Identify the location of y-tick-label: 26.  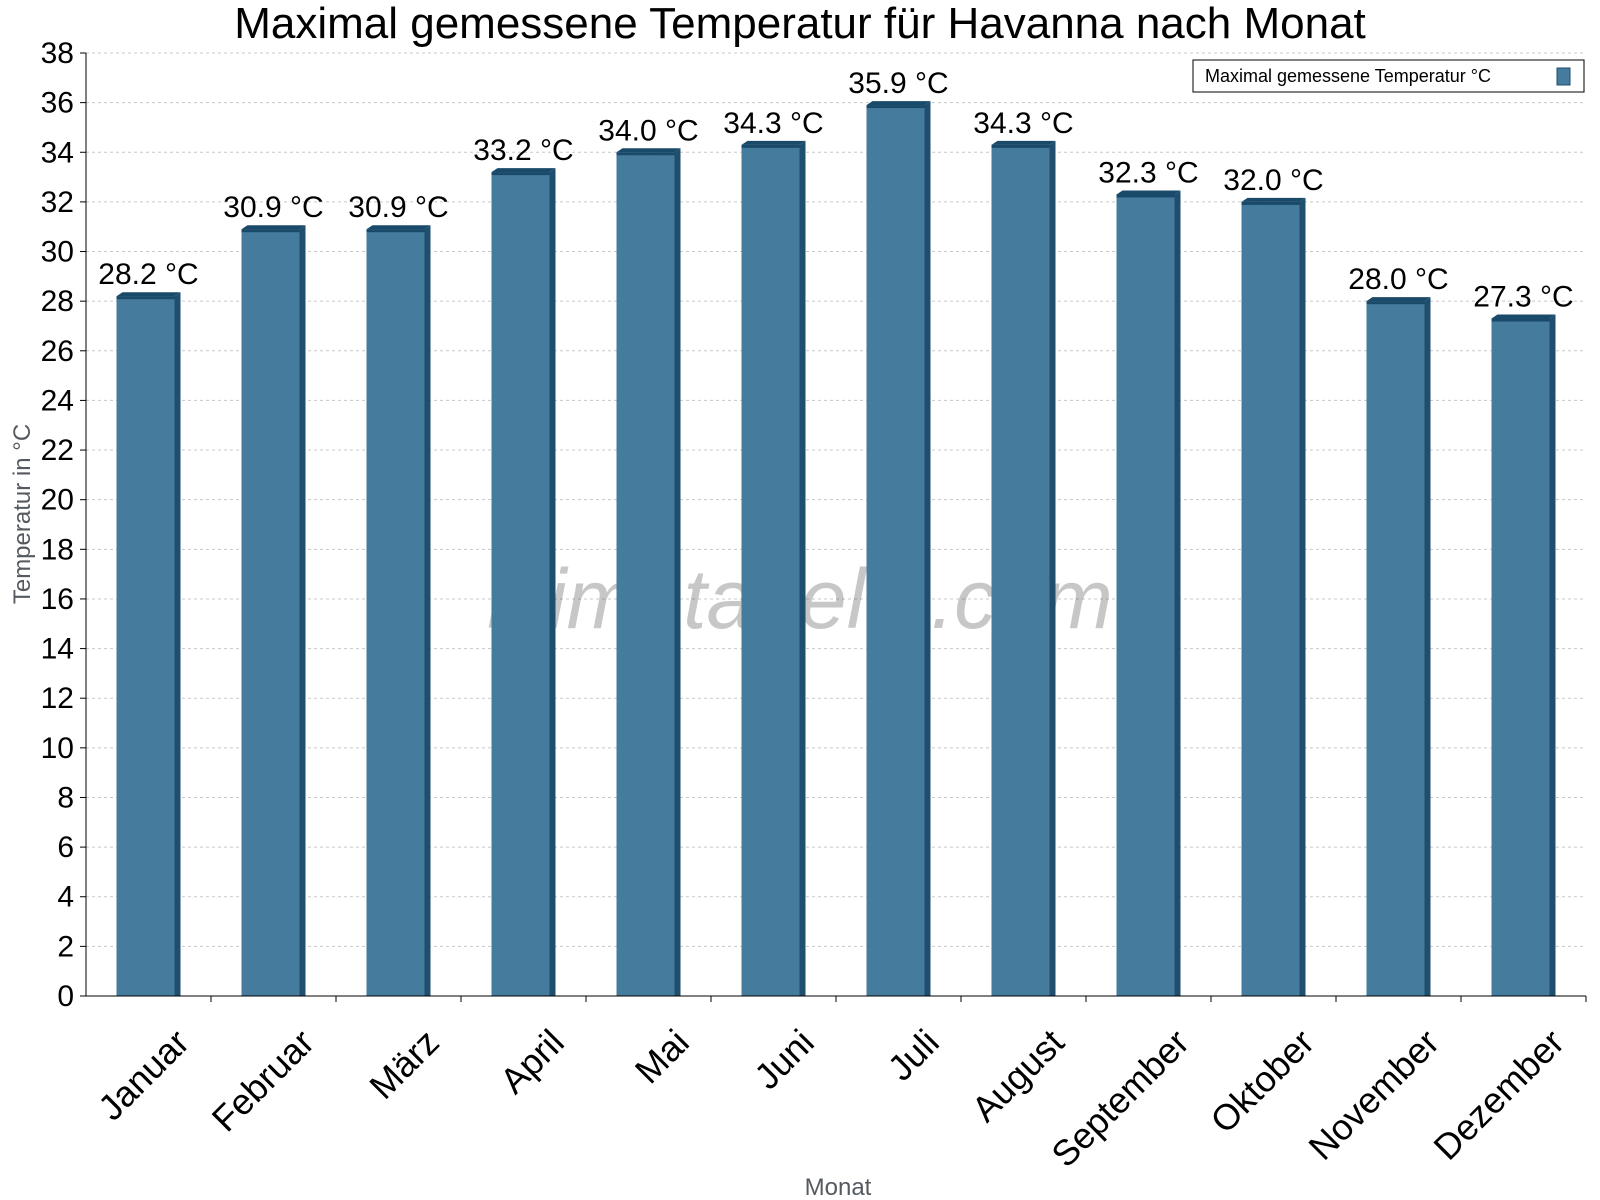
(57, 351).